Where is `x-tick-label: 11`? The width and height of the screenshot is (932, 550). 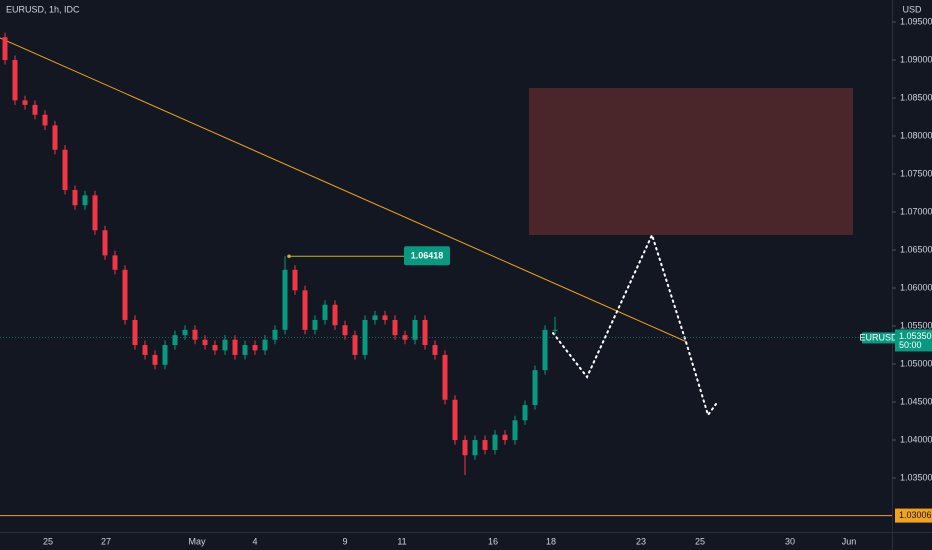
x-tick-label: 11 is located at coordinates (401, 541).